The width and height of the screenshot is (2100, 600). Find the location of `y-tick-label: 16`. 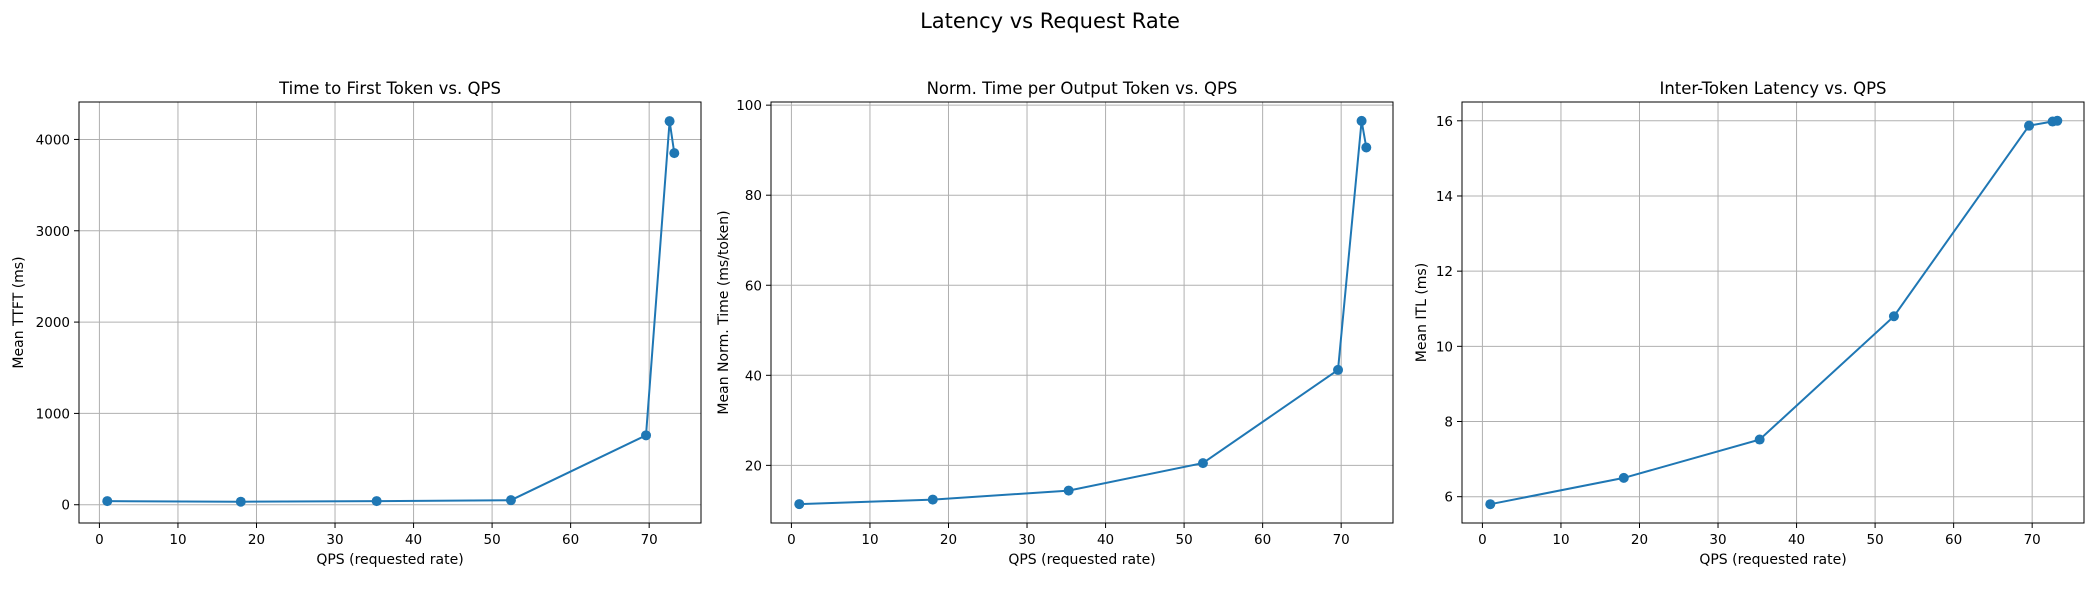

y-tick-label: 16 is located at coordinates (1444, 122).